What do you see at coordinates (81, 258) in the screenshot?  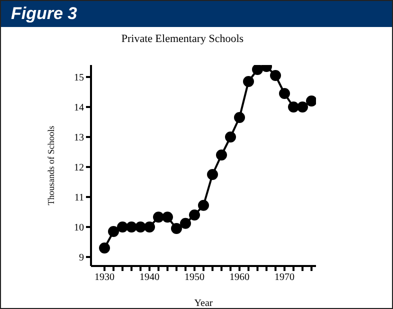 I see `y-tick-label: 9` at bounding box center [81, 258].